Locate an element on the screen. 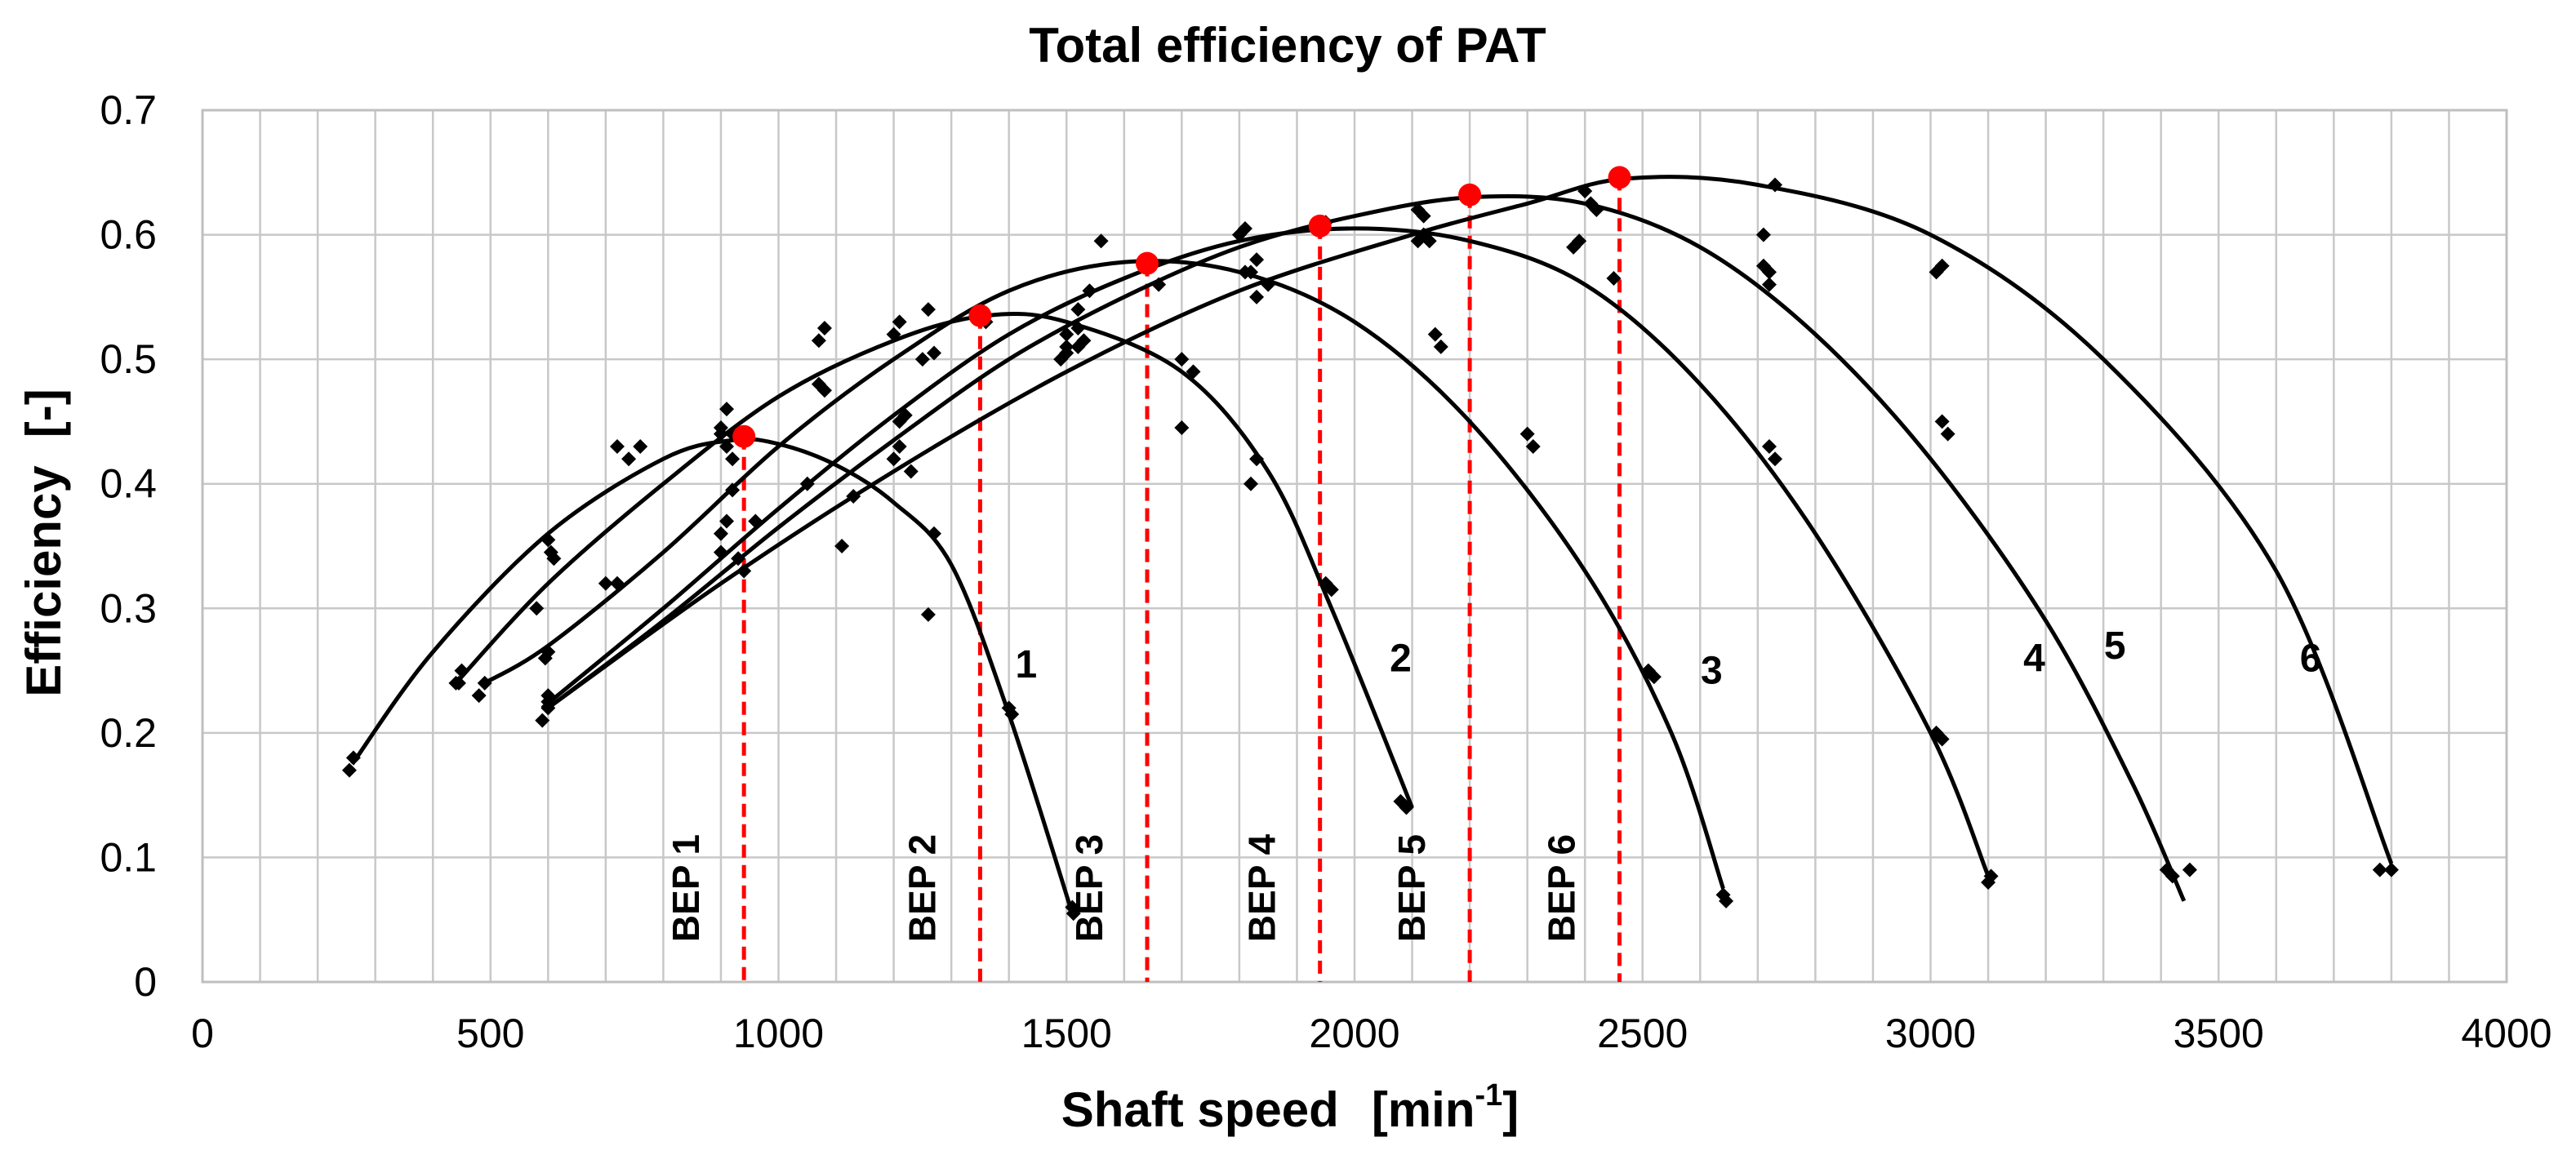 This screenshot has width=2576, height=1164. y-axis-unit: [-] is located at coordinates (43, 414).